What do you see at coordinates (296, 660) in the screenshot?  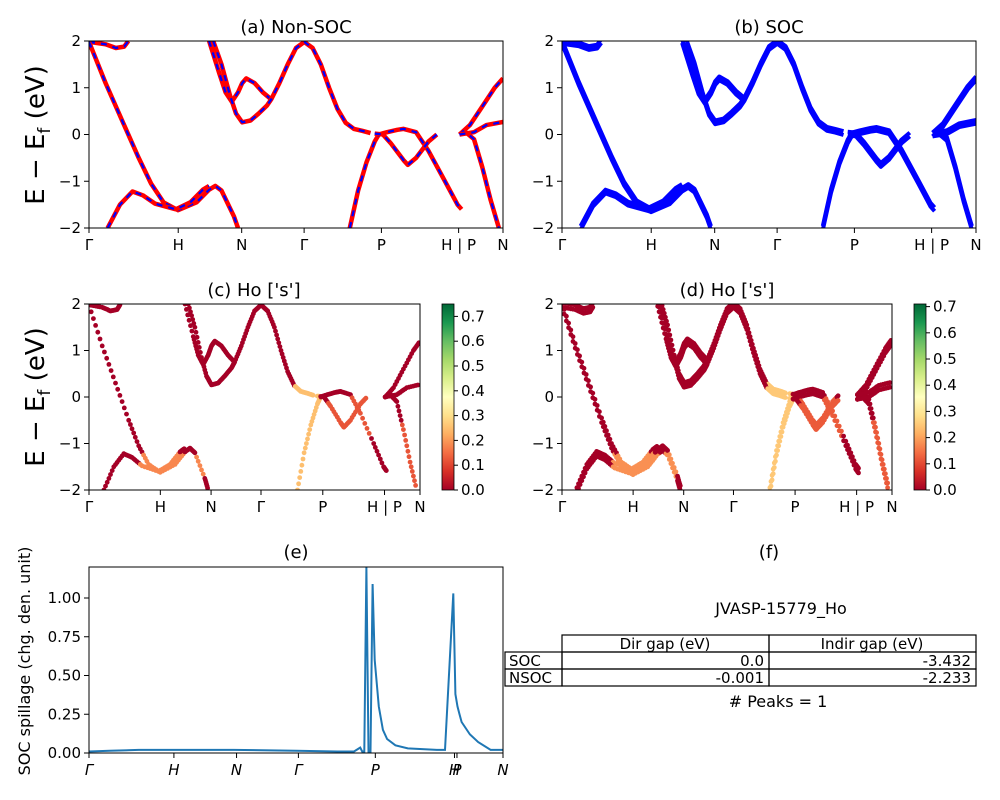 I see `plot-frame` at bounding box center [296, 660].